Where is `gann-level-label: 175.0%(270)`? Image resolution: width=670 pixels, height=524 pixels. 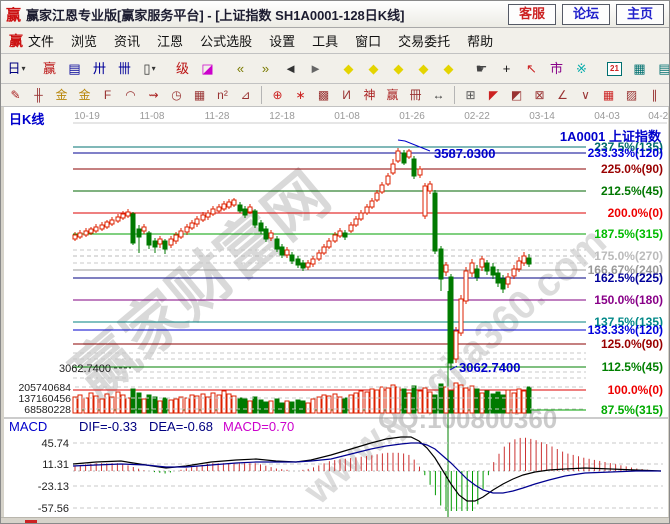
gann-level-label: 175.0%(270) is located at coordinates (628, 256).